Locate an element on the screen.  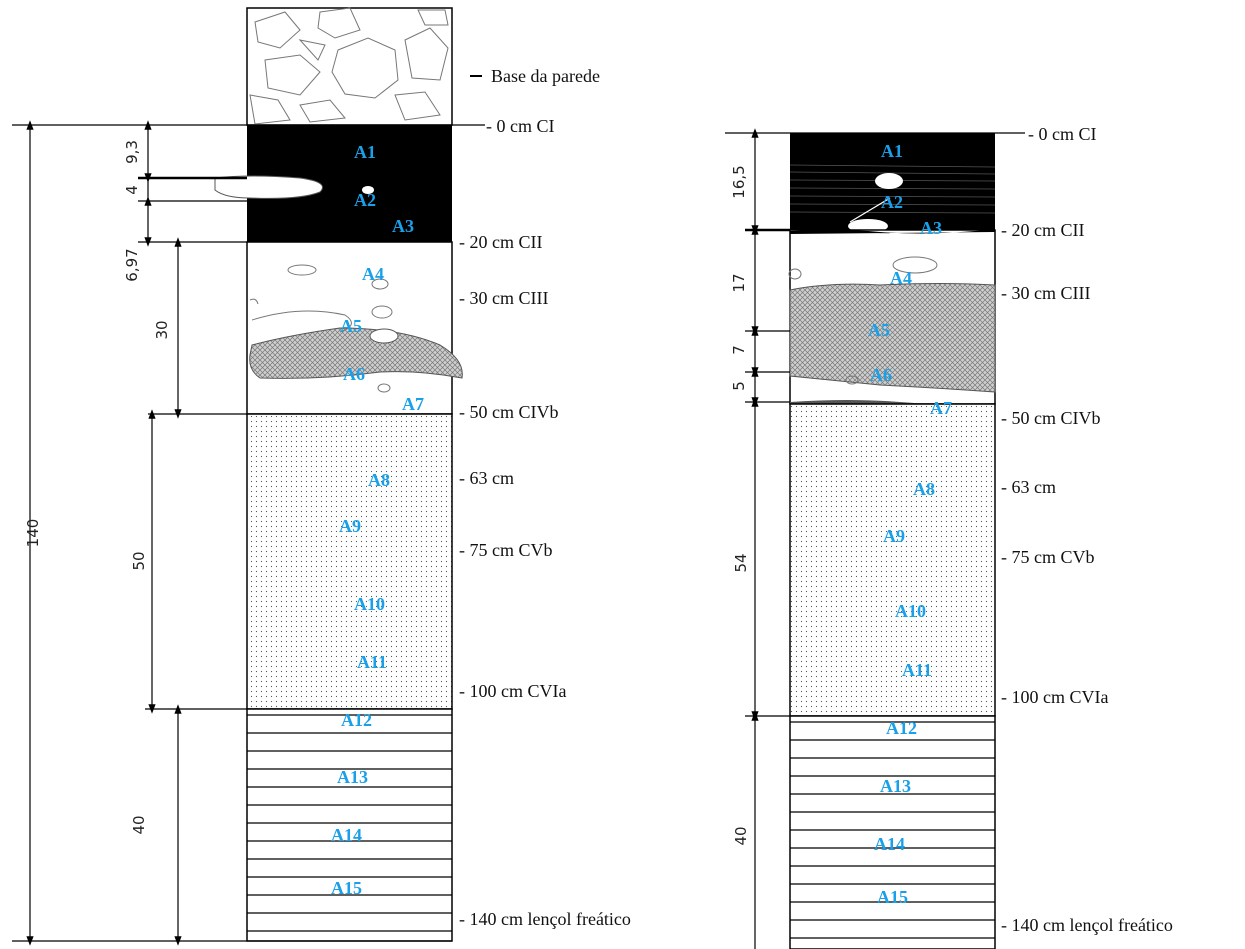
left-depth-140: - 140 cm lençol freático is located at coordinates (545, 919).